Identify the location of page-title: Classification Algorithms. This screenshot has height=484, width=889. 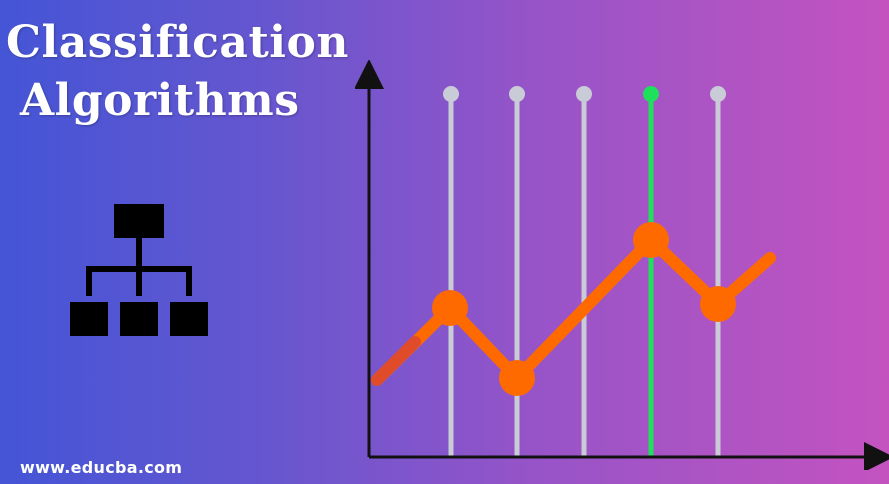
(177, 72).